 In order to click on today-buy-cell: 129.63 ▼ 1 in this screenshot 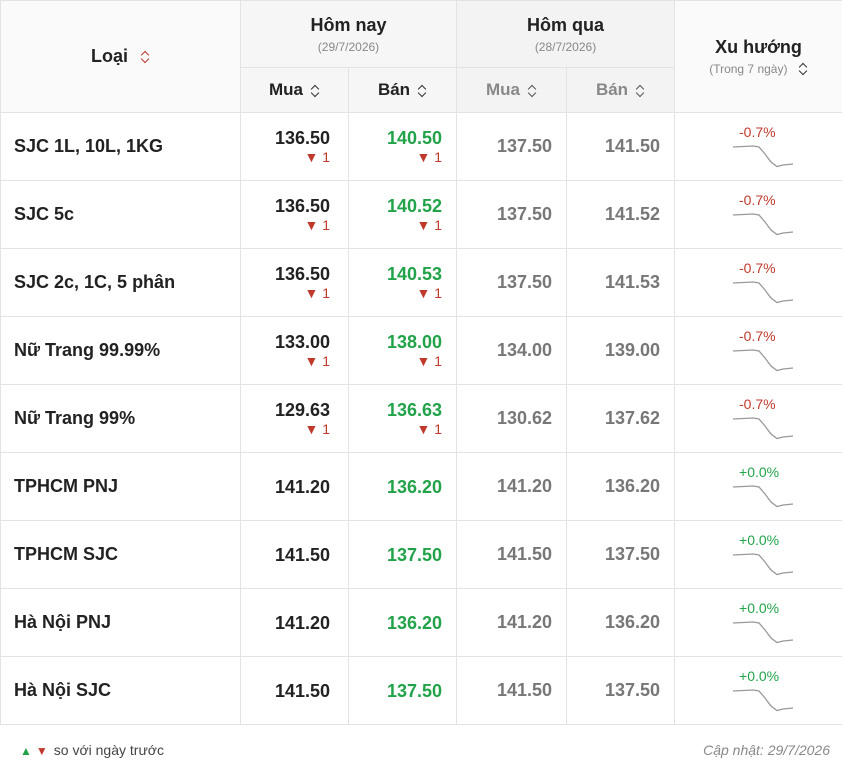, I will do `click(294, 418)`.